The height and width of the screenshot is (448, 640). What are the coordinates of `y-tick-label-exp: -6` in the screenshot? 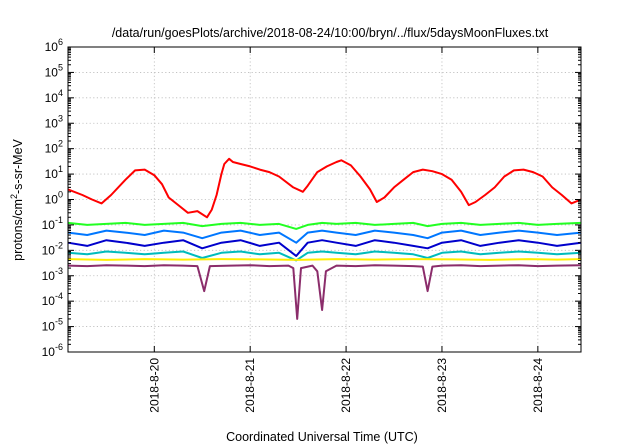 It's located at (59, 347).